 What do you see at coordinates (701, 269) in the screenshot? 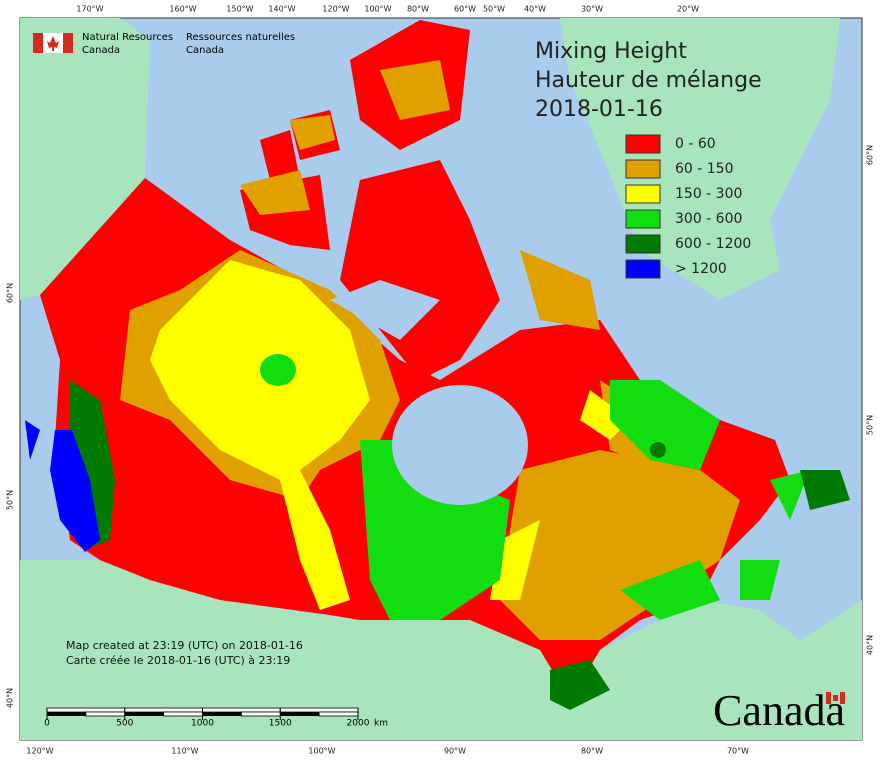
I see `legend-label: > 1200` at bounding box center [701, 269].